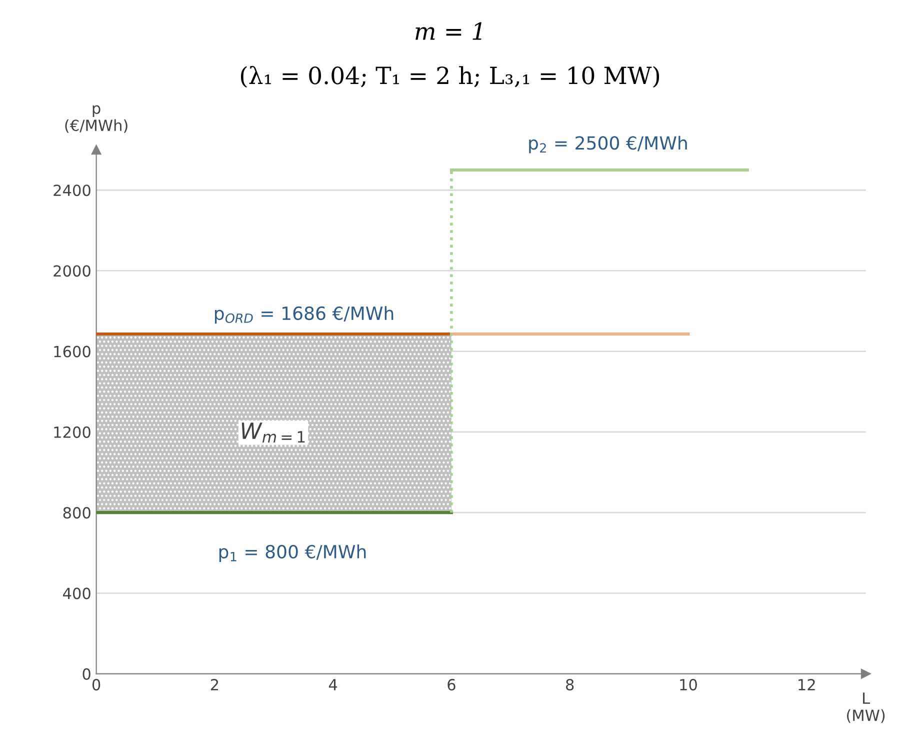 The width and height of the screenshot is (900, 738). I want to click on y-tick-label: 2000, so click(72, 271).